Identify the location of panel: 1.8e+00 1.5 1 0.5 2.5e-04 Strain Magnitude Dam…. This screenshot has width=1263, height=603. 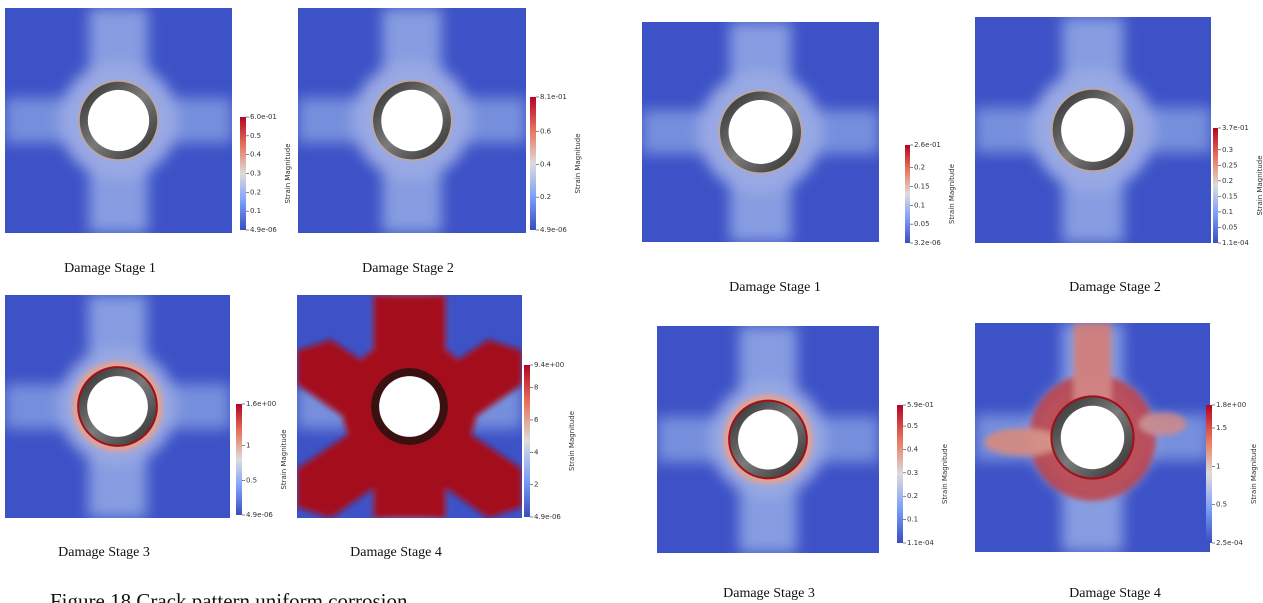
(1116, 462).